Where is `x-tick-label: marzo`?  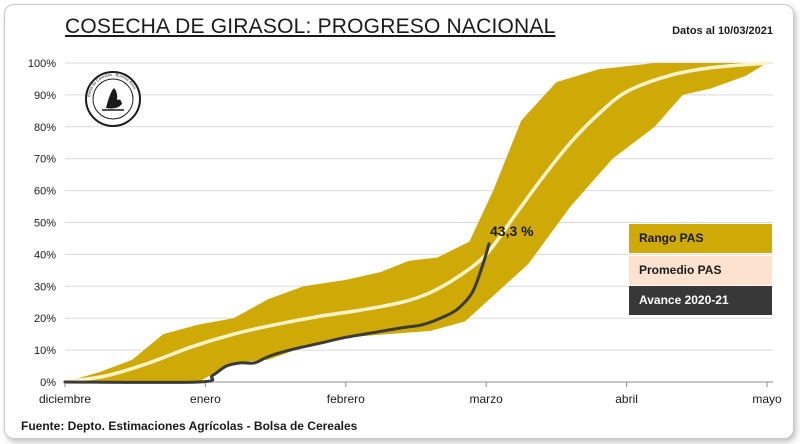 x-tick-label: marzo is located at coordinates (487, 399).